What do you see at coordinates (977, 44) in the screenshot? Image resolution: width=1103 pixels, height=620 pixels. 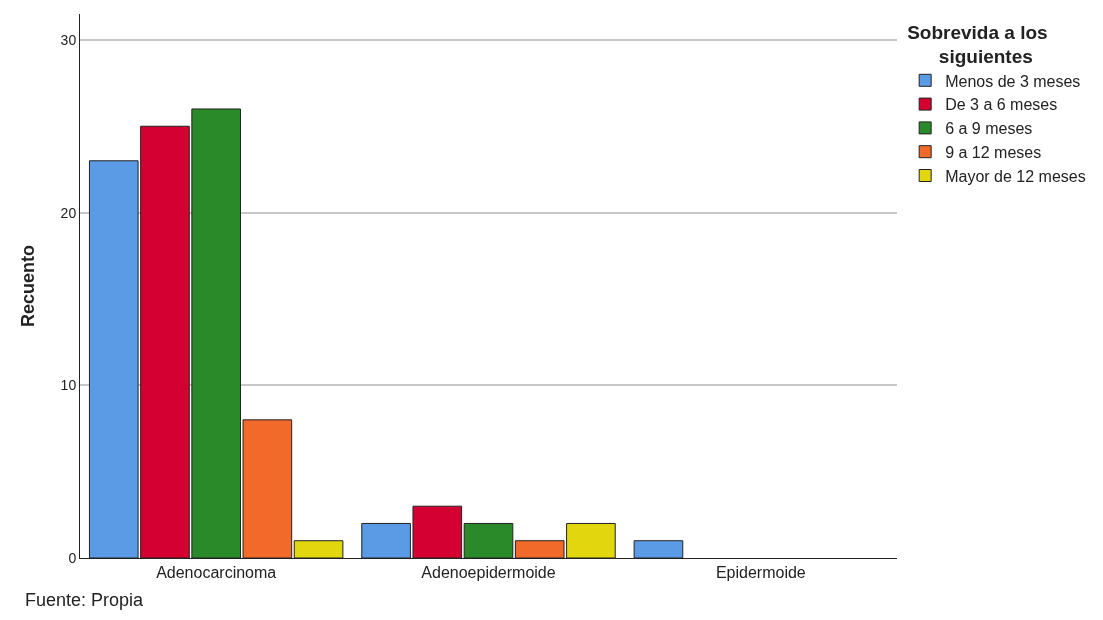 I see `legend-title: Sobrevida a los siguientes` at bounding box center [977, 44].